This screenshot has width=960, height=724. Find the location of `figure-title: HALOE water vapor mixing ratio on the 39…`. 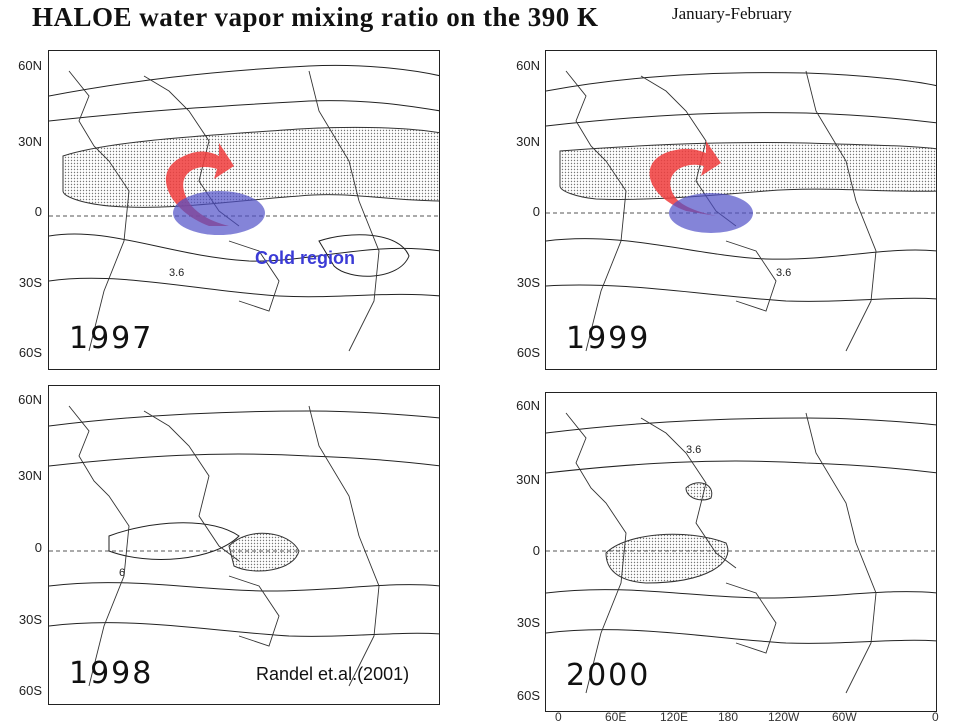

figure-title: HALOE water vapor mixing ratio on the 39… is located at coordinates (315, 17).